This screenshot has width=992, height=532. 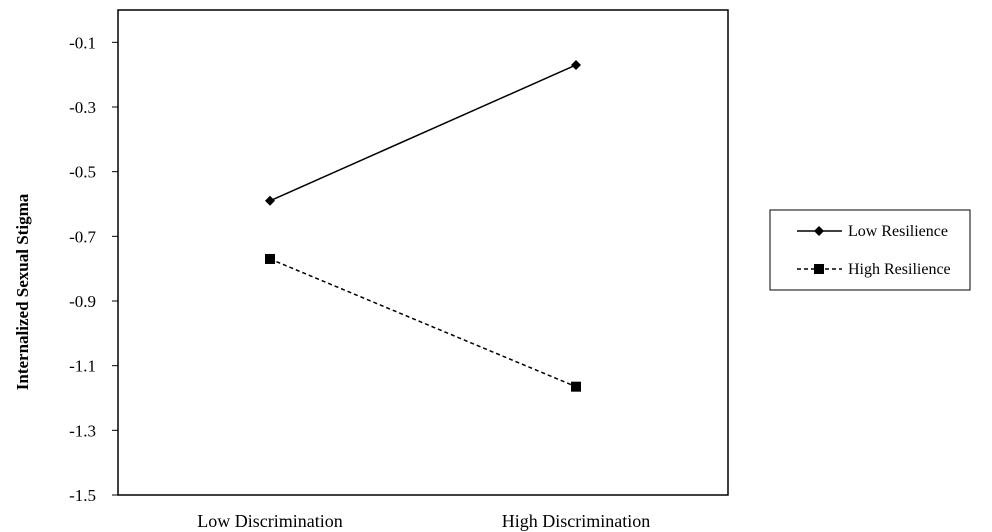 I want to click on series-high-resilience, so click(x=423, y=322).